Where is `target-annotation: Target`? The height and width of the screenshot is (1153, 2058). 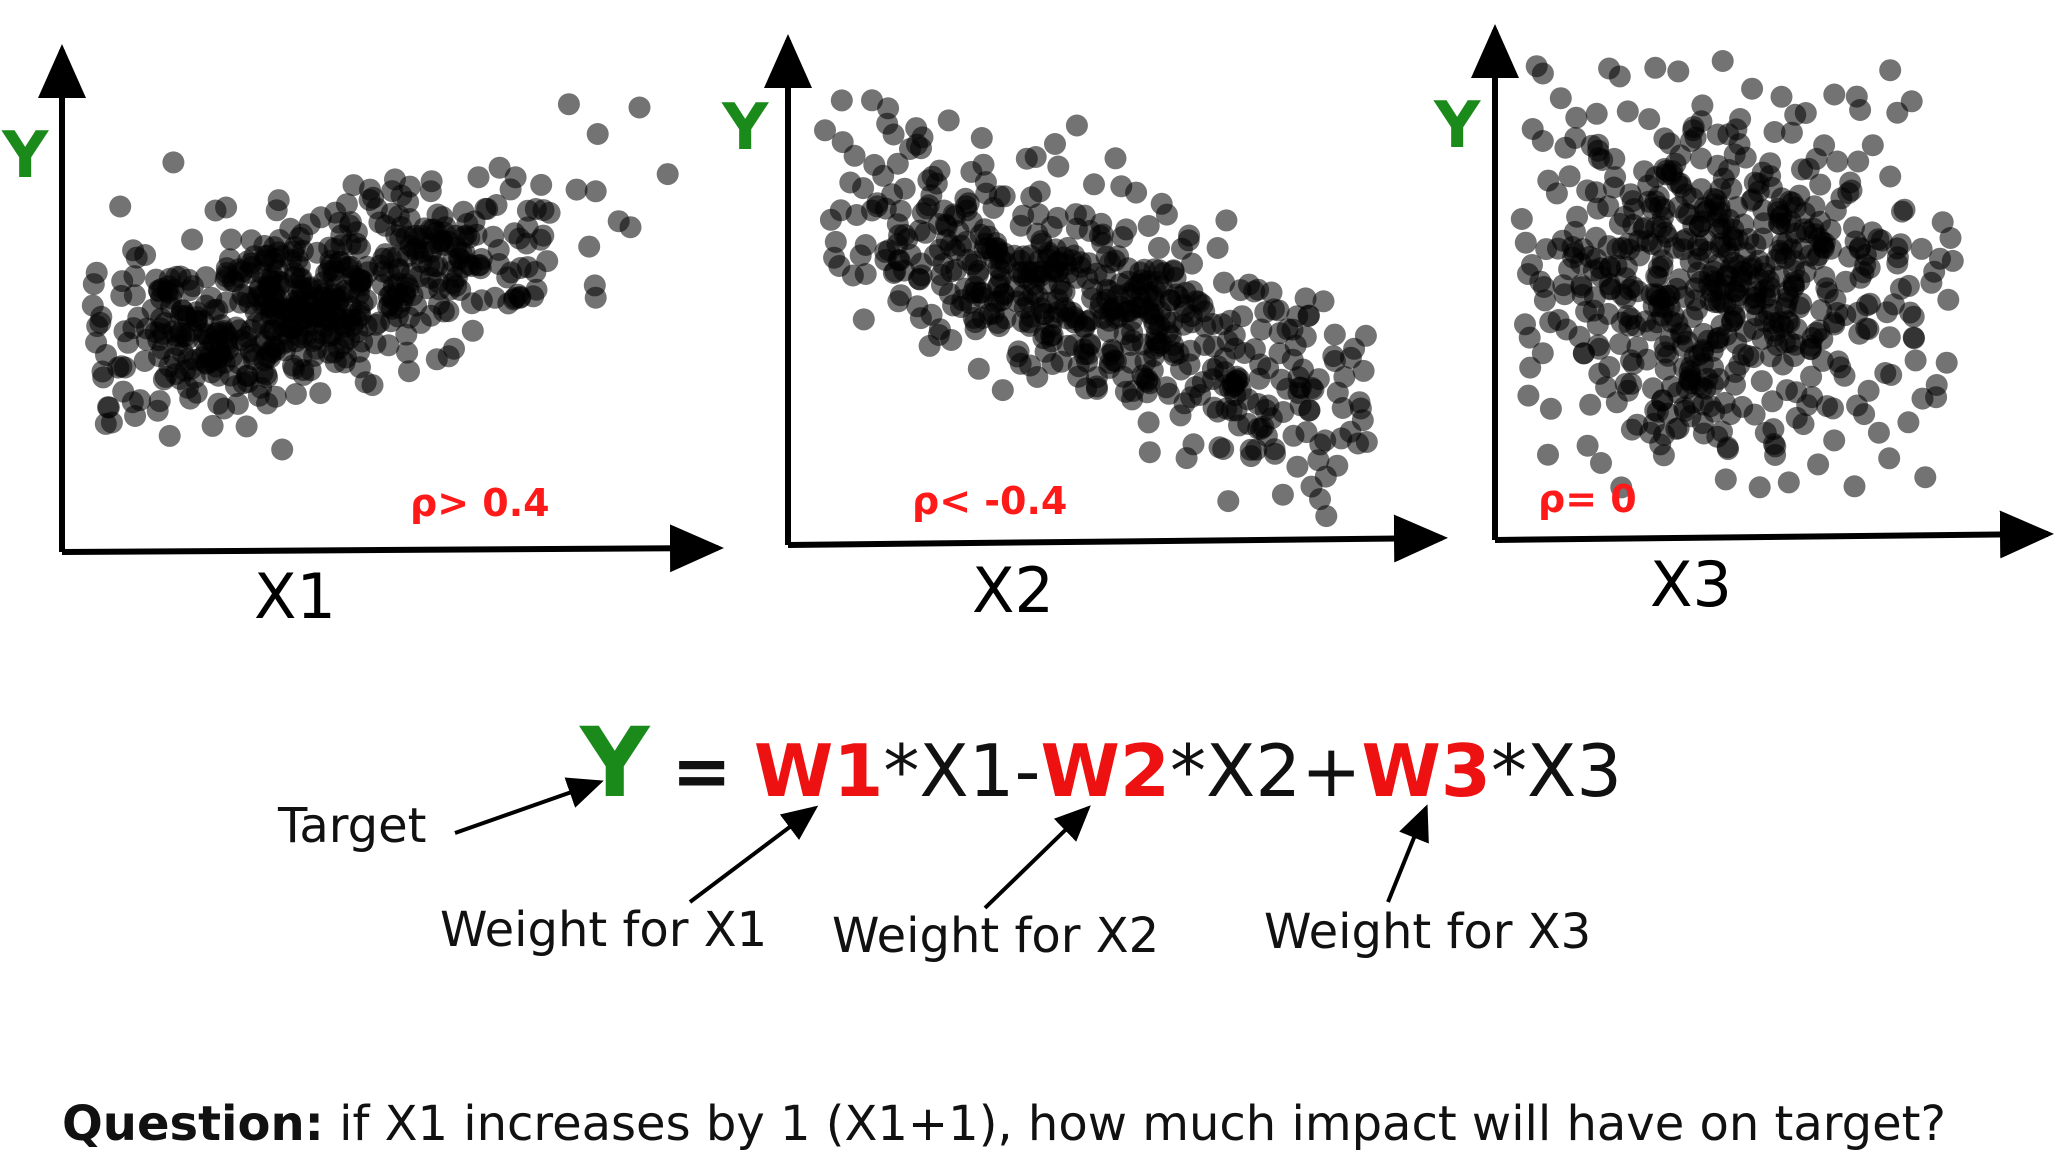 target-annotation: Target is located at coordinates (352, 826).